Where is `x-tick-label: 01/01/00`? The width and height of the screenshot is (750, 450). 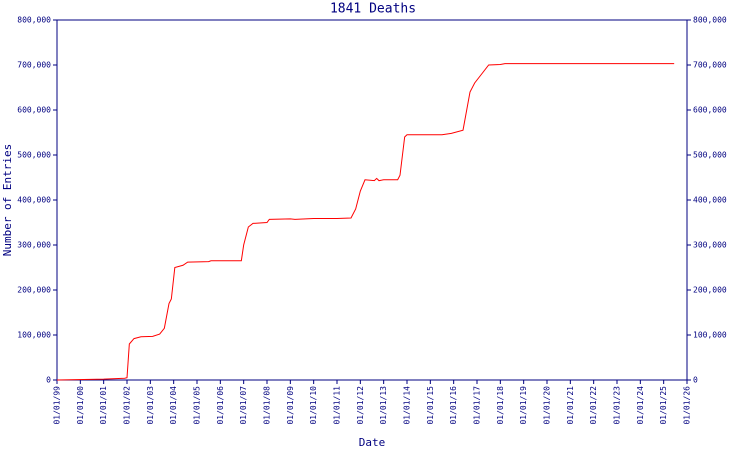 x-tick-label: 01/01/00 is located at coordinates (80, 405).